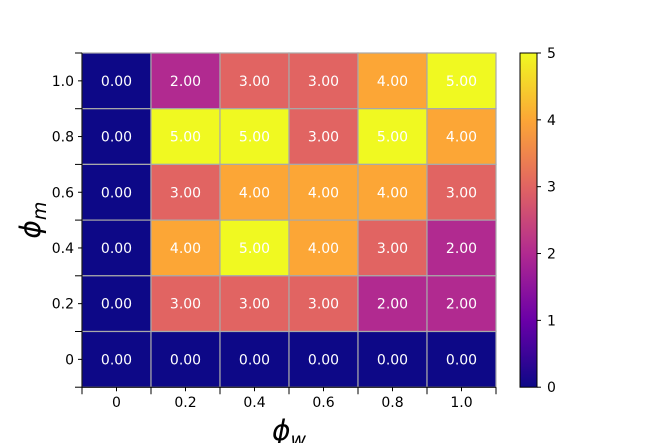 The width and height of the screenshot is (664, 443). Describe the element at coordinates (185, 403) in the screenshot. I see `x-tick-label: 0.2` at that location.